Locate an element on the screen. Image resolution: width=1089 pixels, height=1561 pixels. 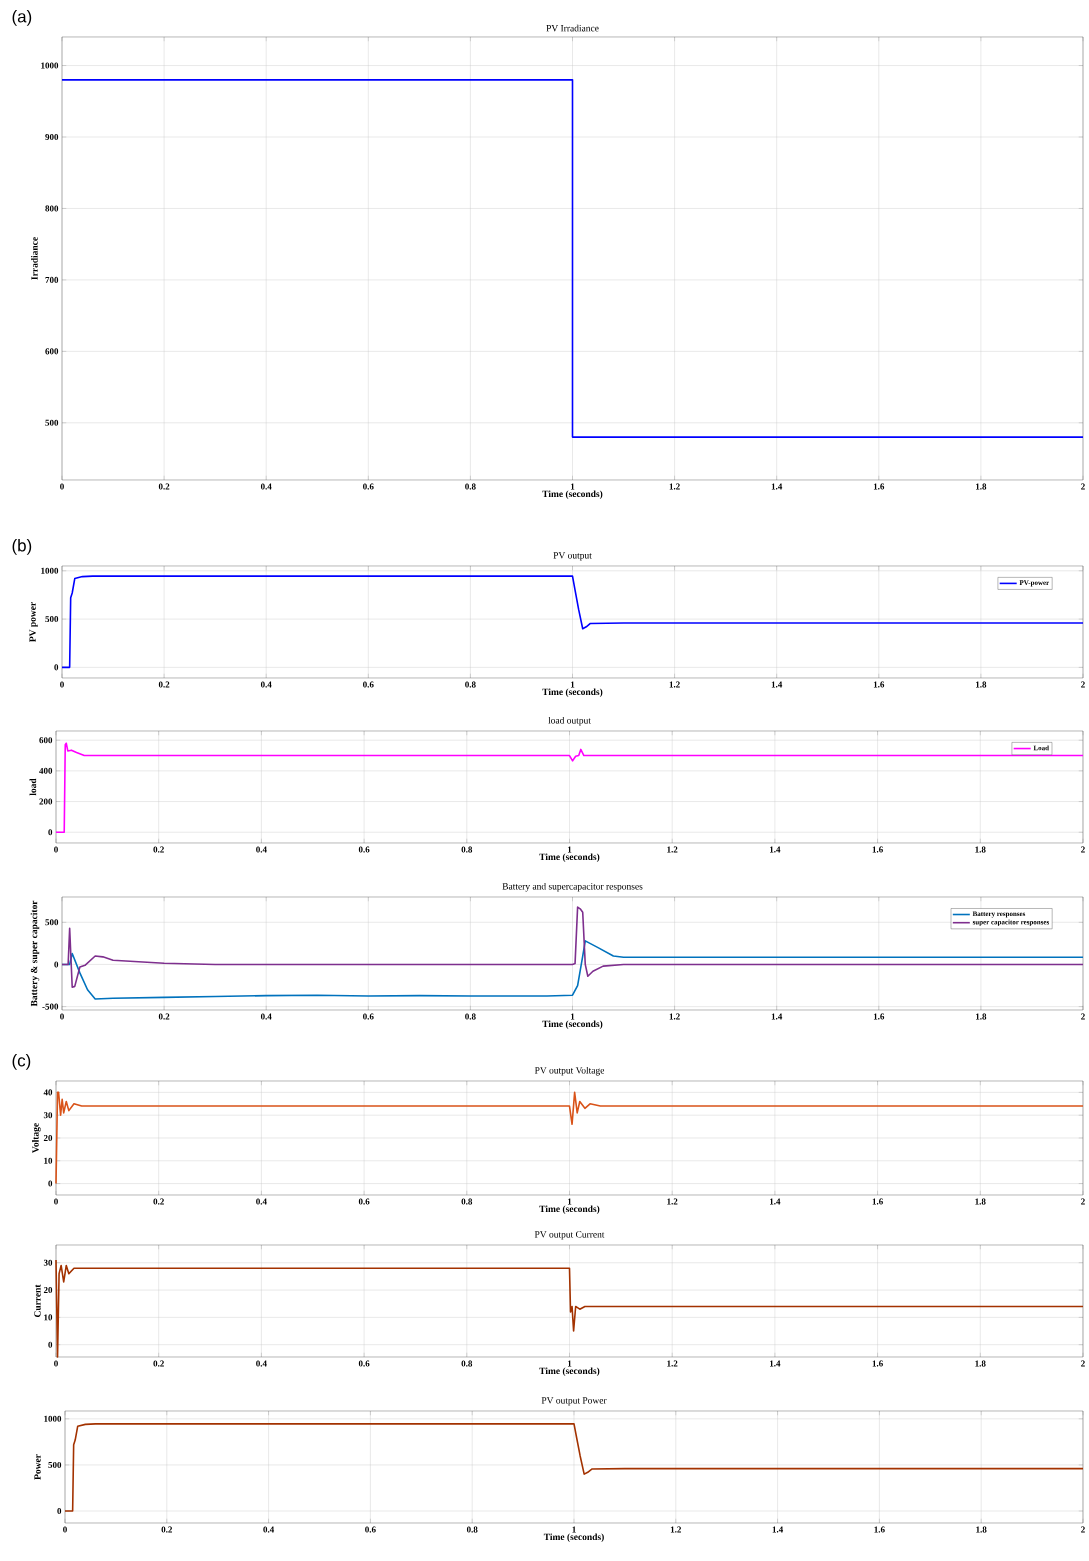
y-tick-label: 40 is located at coordinates (48, 1092).